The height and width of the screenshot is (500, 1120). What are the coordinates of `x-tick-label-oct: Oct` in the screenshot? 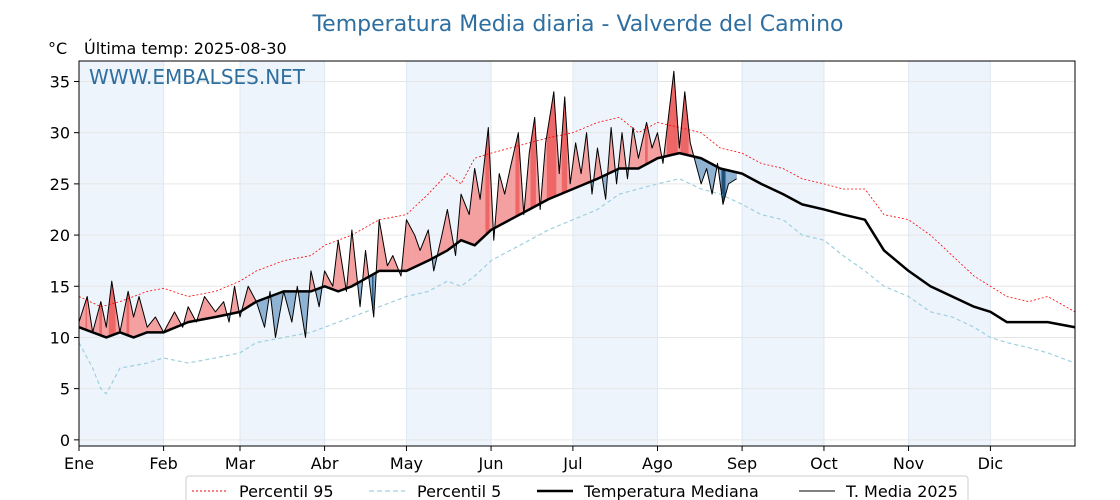 It's located at (824, 463).